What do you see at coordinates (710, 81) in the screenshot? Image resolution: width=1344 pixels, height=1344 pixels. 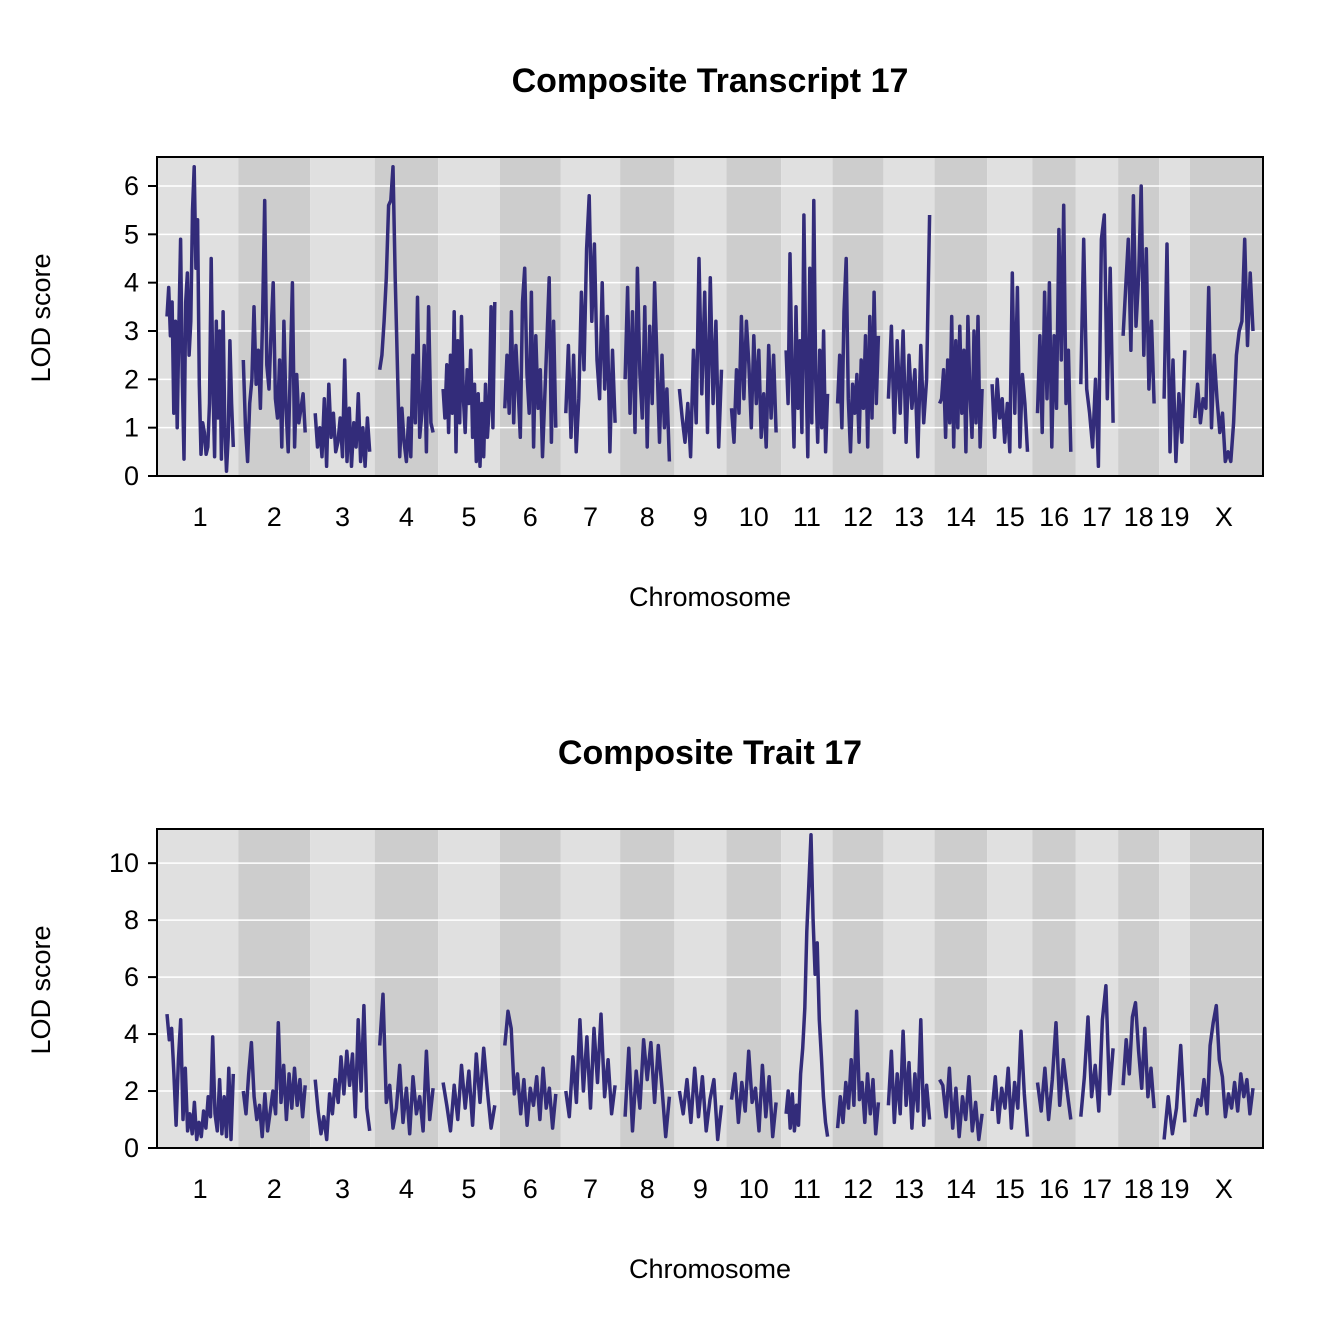 I see `panel-title: Composite Transcript 17` at bounding box center [710, 81].